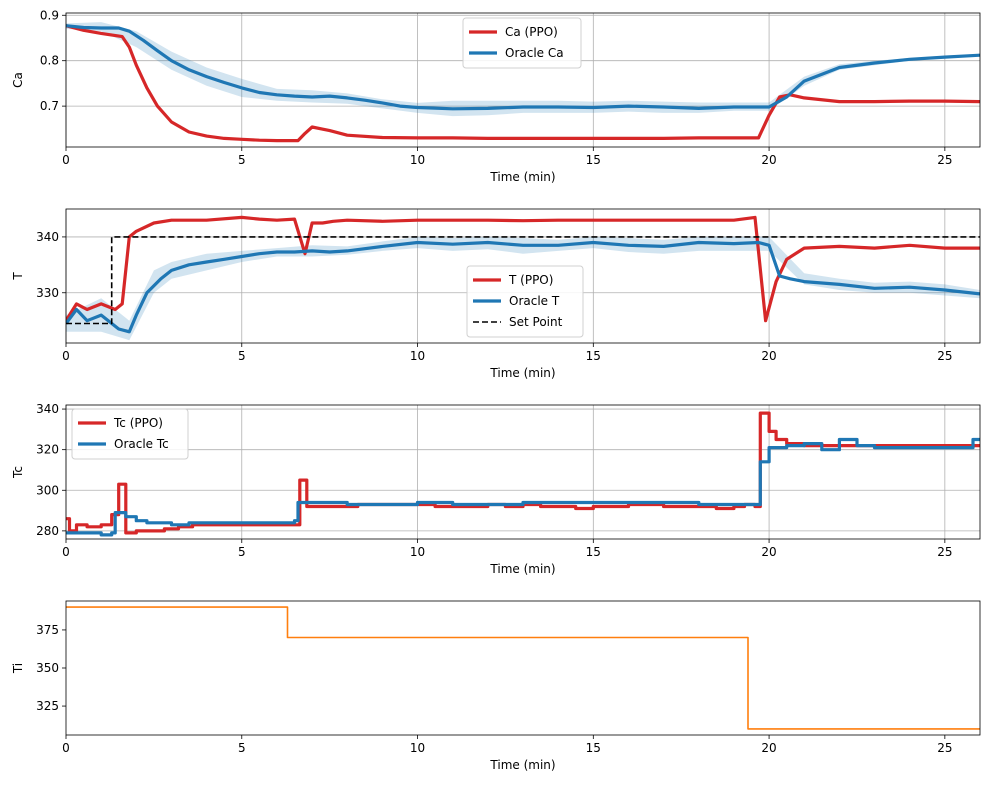 The image size is (989, 789). What do you see at coordinates (47, 630) in the screenshot?
I see `y-tick-label: 375` at bounding box center [47, 630].